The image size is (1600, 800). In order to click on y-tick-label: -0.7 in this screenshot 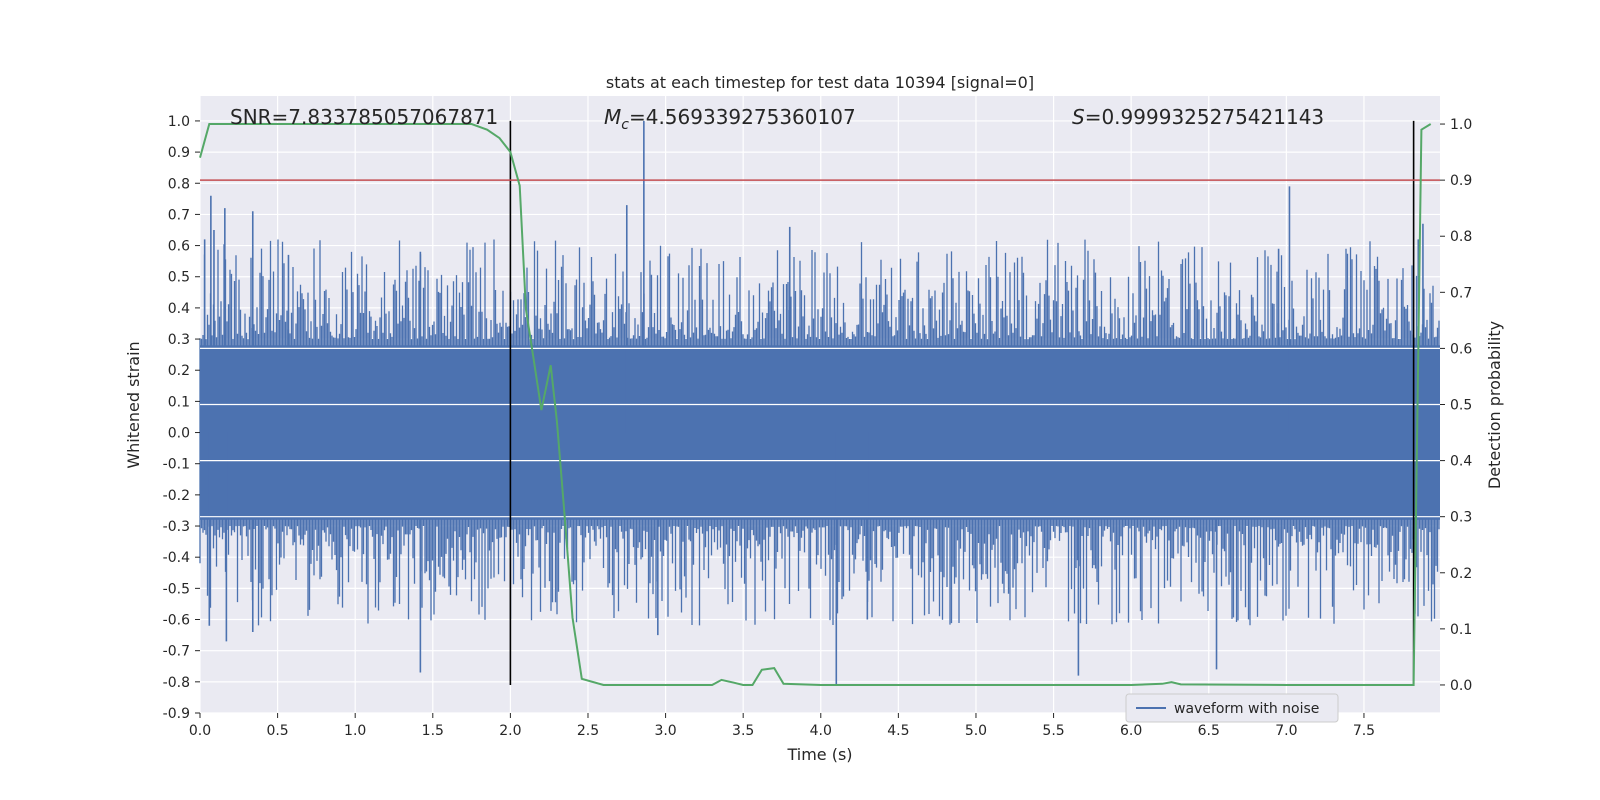, I will do `click(176, 652)`.